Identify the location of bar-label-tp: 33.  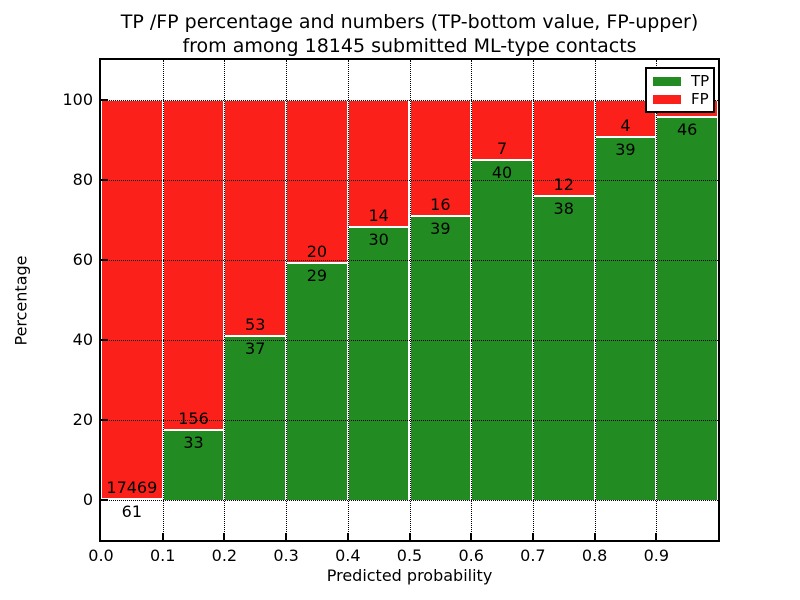
(193, 443).